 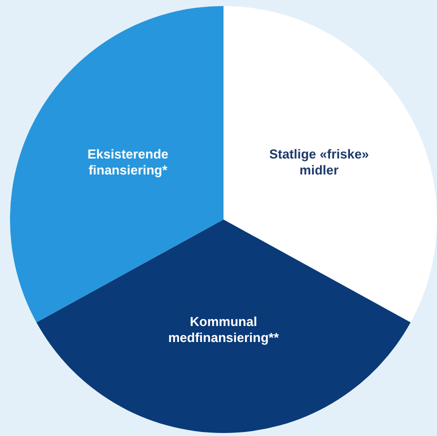 What do you see at coordinates (319, 162) in the screenshot?
I see `slice-label: Statlige «friske» midler` at bounding box center [319, 162].